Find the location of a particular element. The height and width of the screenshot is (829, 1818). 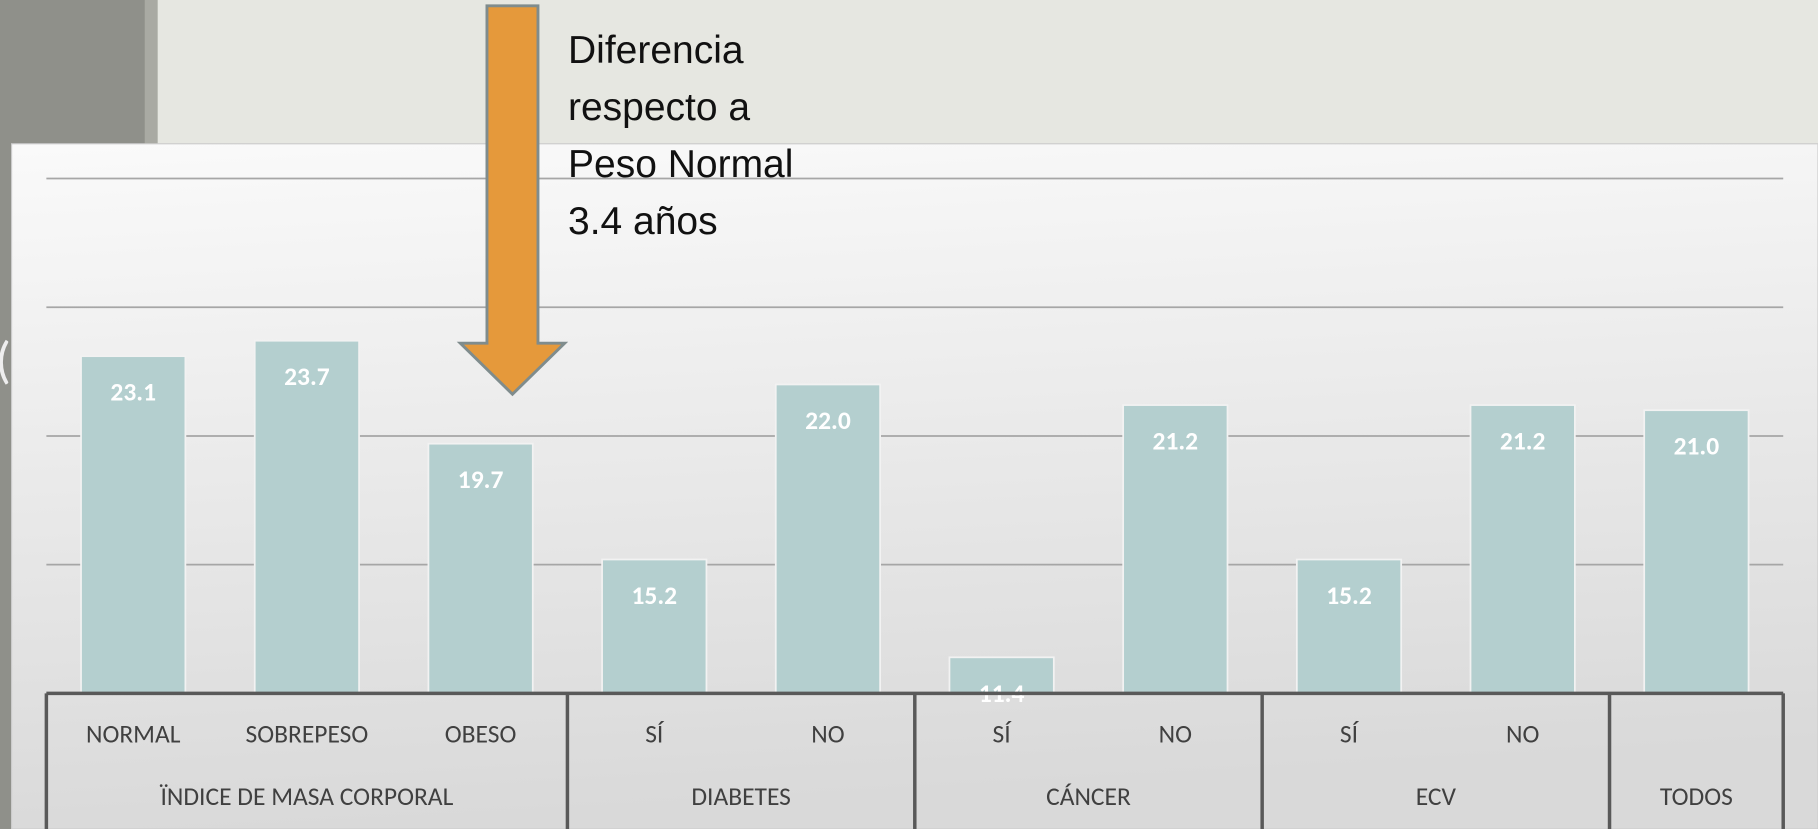

value-label: 23.1 is located at coordinates (133, 392).